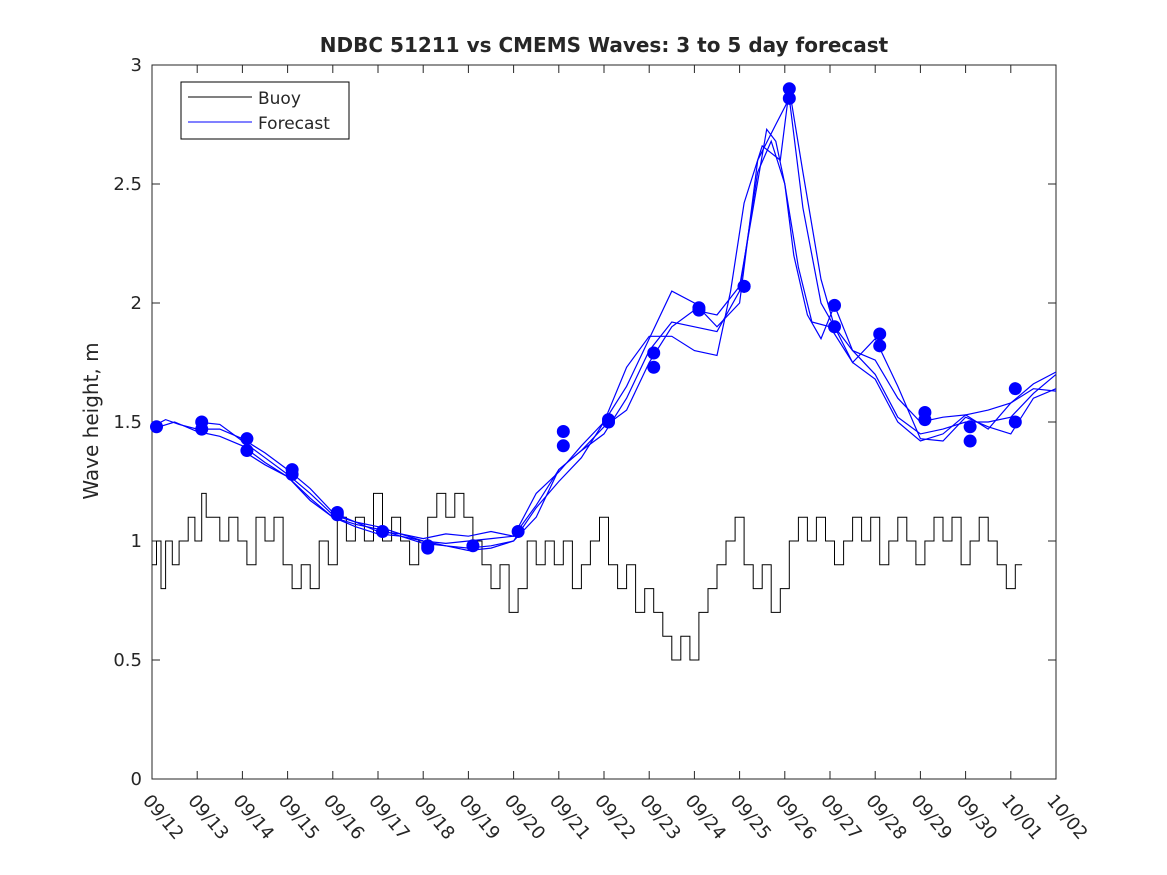 Image resolution: width=1167 pixels, height=875 pixels. Describe the element at coordinates (136, 65) in the screenshot. I see `y-tick-label: 3` at that location.